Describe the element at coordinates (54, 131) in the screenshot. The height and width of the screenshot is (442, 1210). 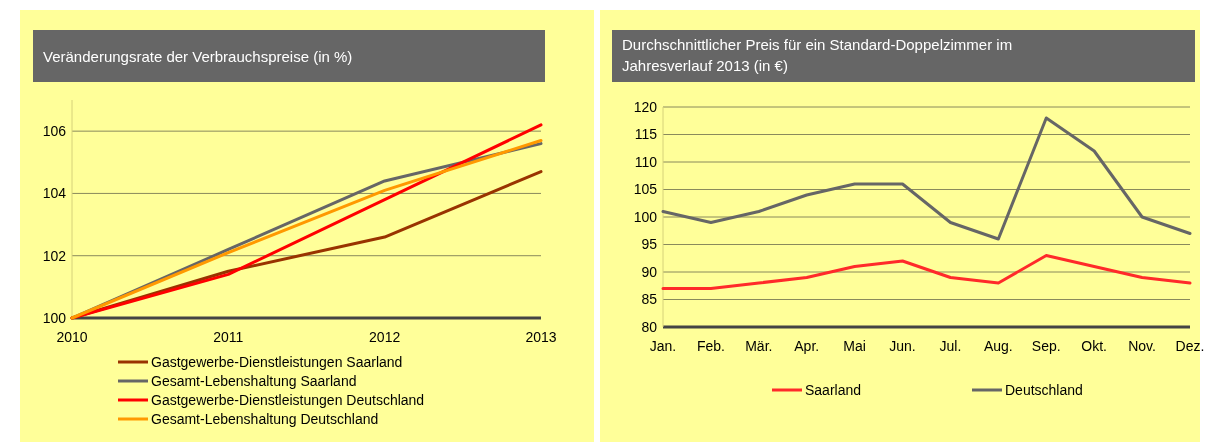
I see `y-tick-label: 106` at that location.